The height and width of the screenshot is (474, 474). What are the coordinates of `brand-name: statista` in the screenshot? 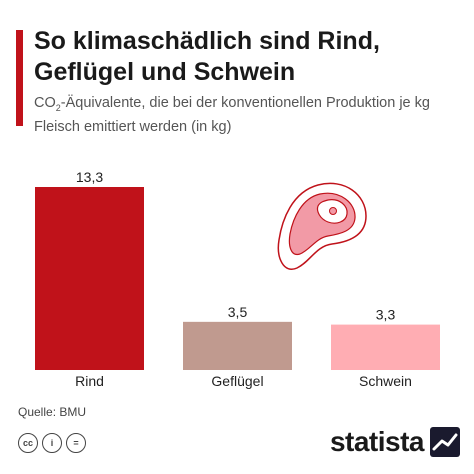 It's located at (377, 441).